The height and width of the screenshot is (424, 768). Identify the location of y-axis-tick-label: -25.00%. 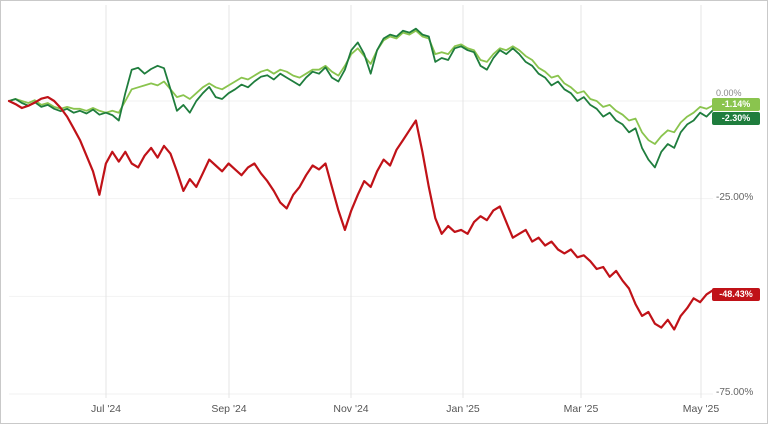
(735, 197).